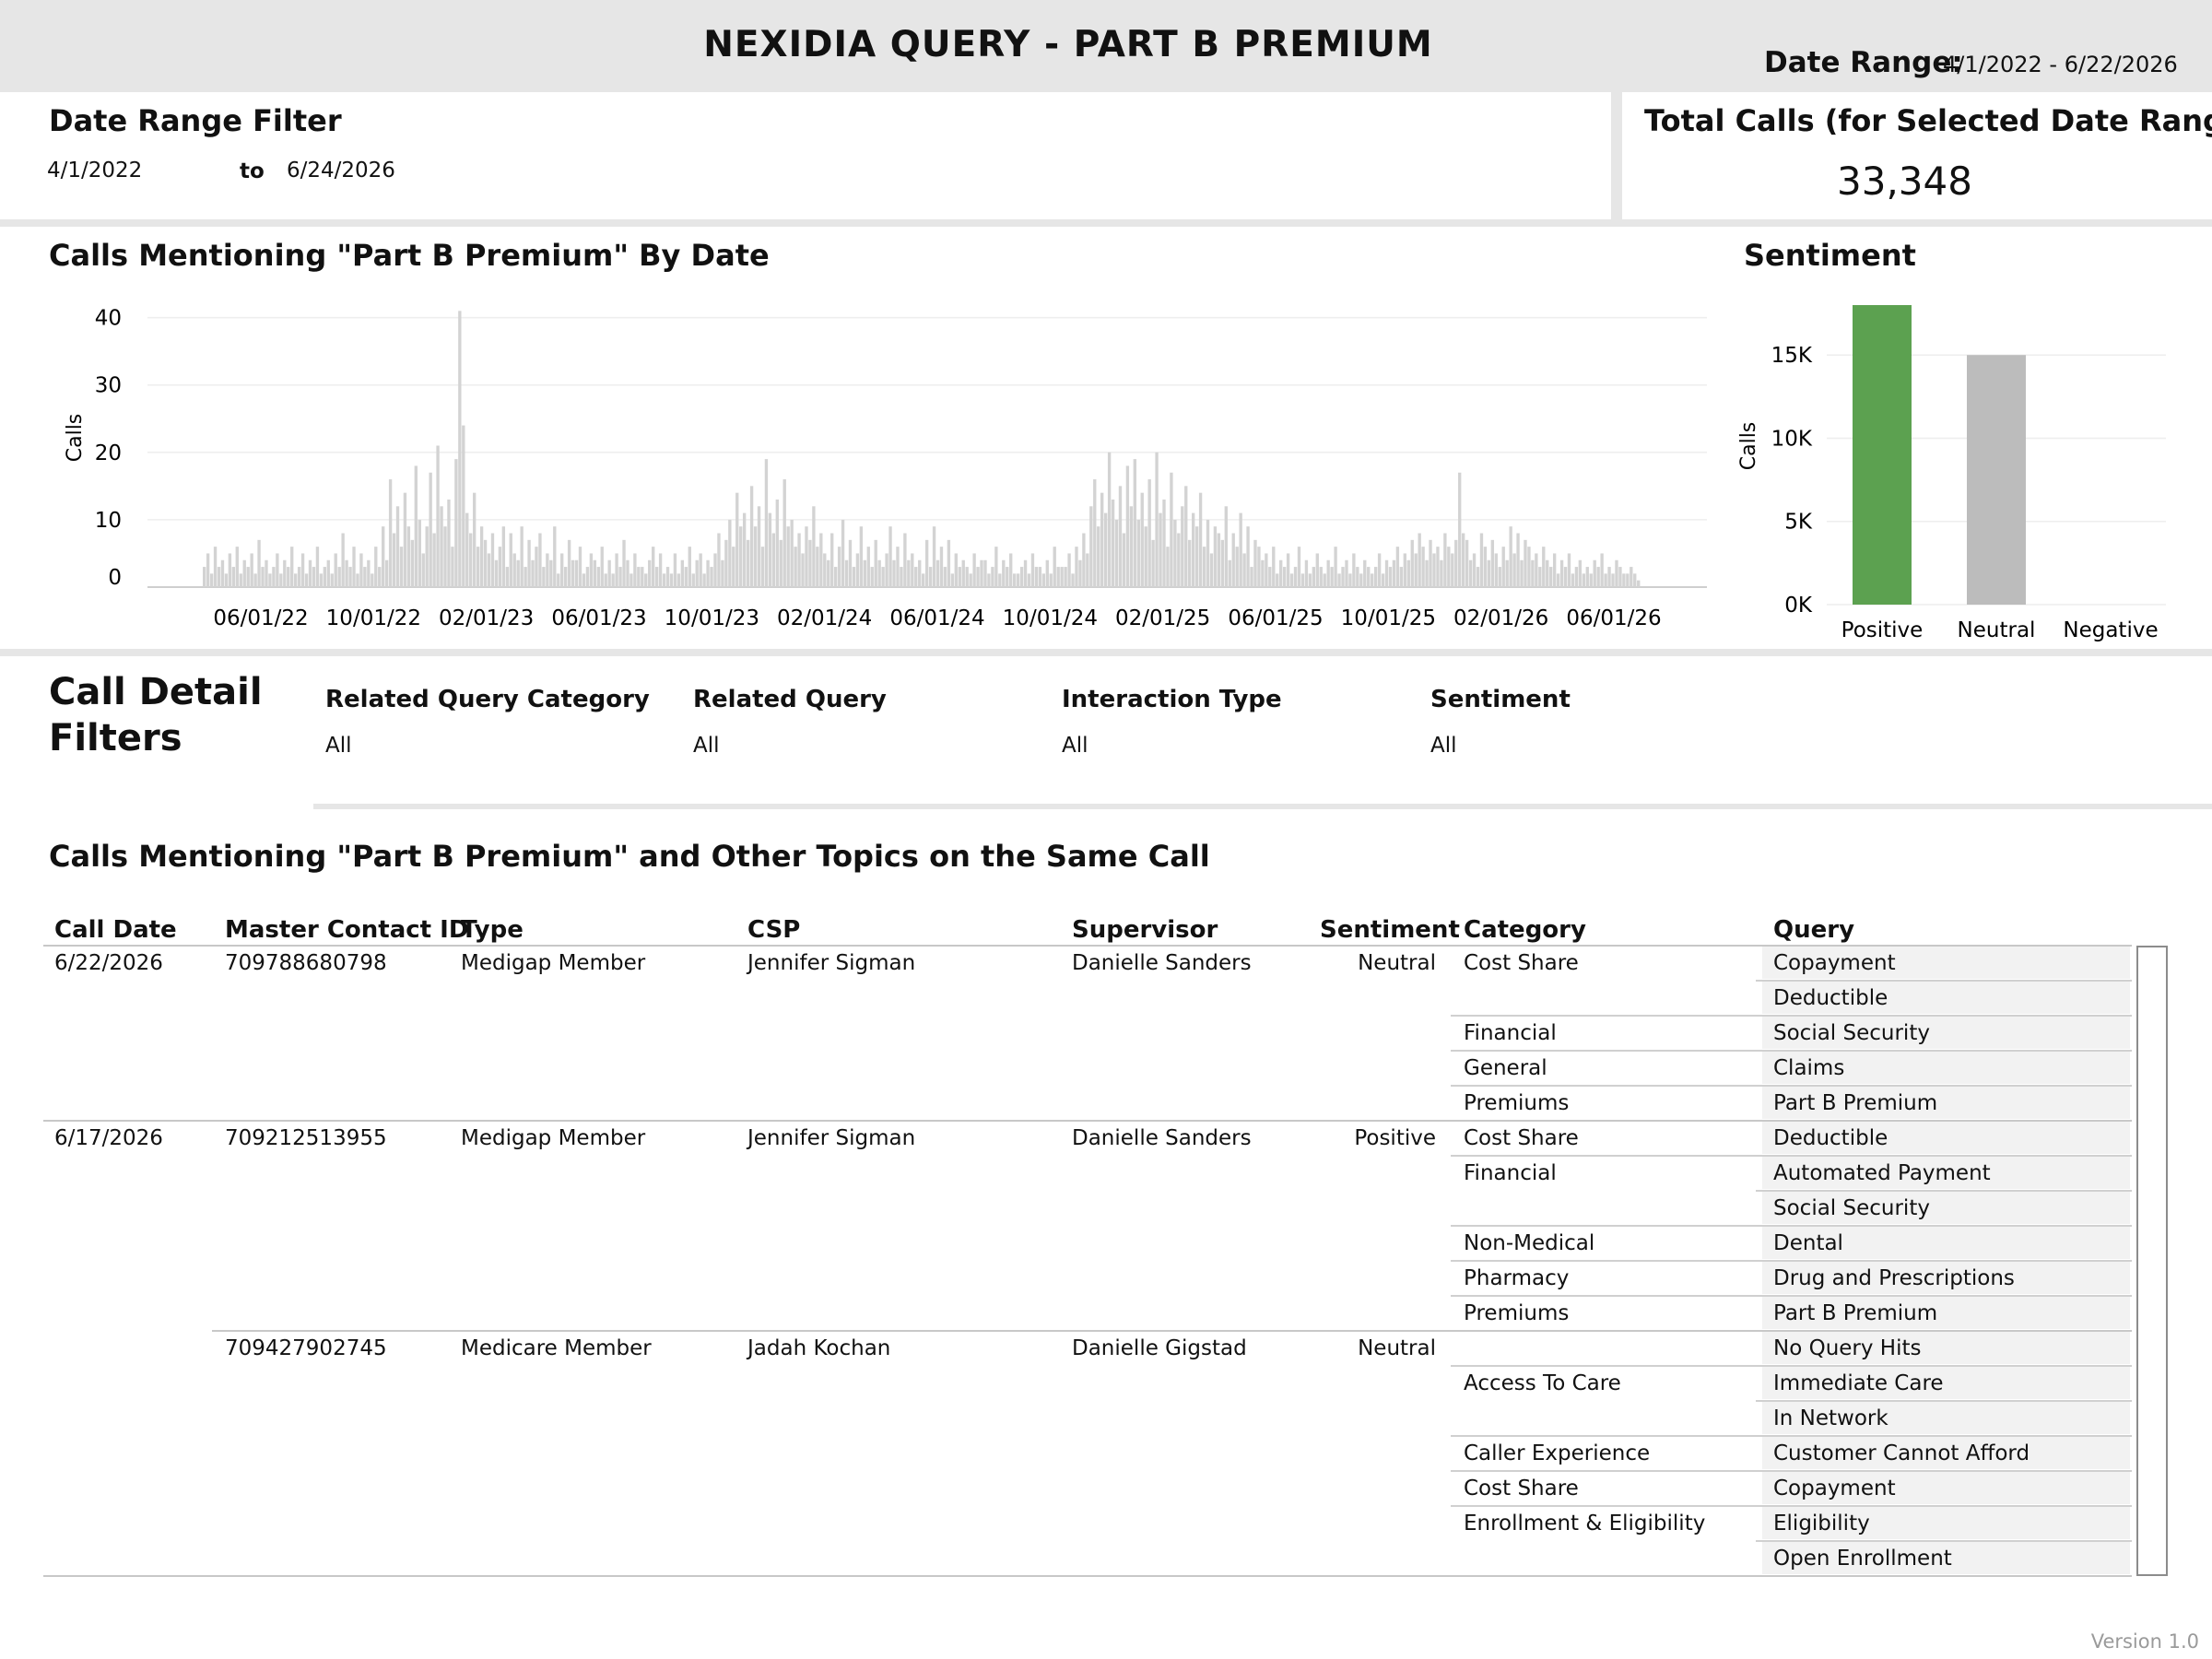 The width and height of the screenshot is (2212, 1659). What do you see at coordinates (1894, 1278) in the screenshot?
I see `cell-query: Drug and Prescriptions` at bounding box center [1894, 1278].